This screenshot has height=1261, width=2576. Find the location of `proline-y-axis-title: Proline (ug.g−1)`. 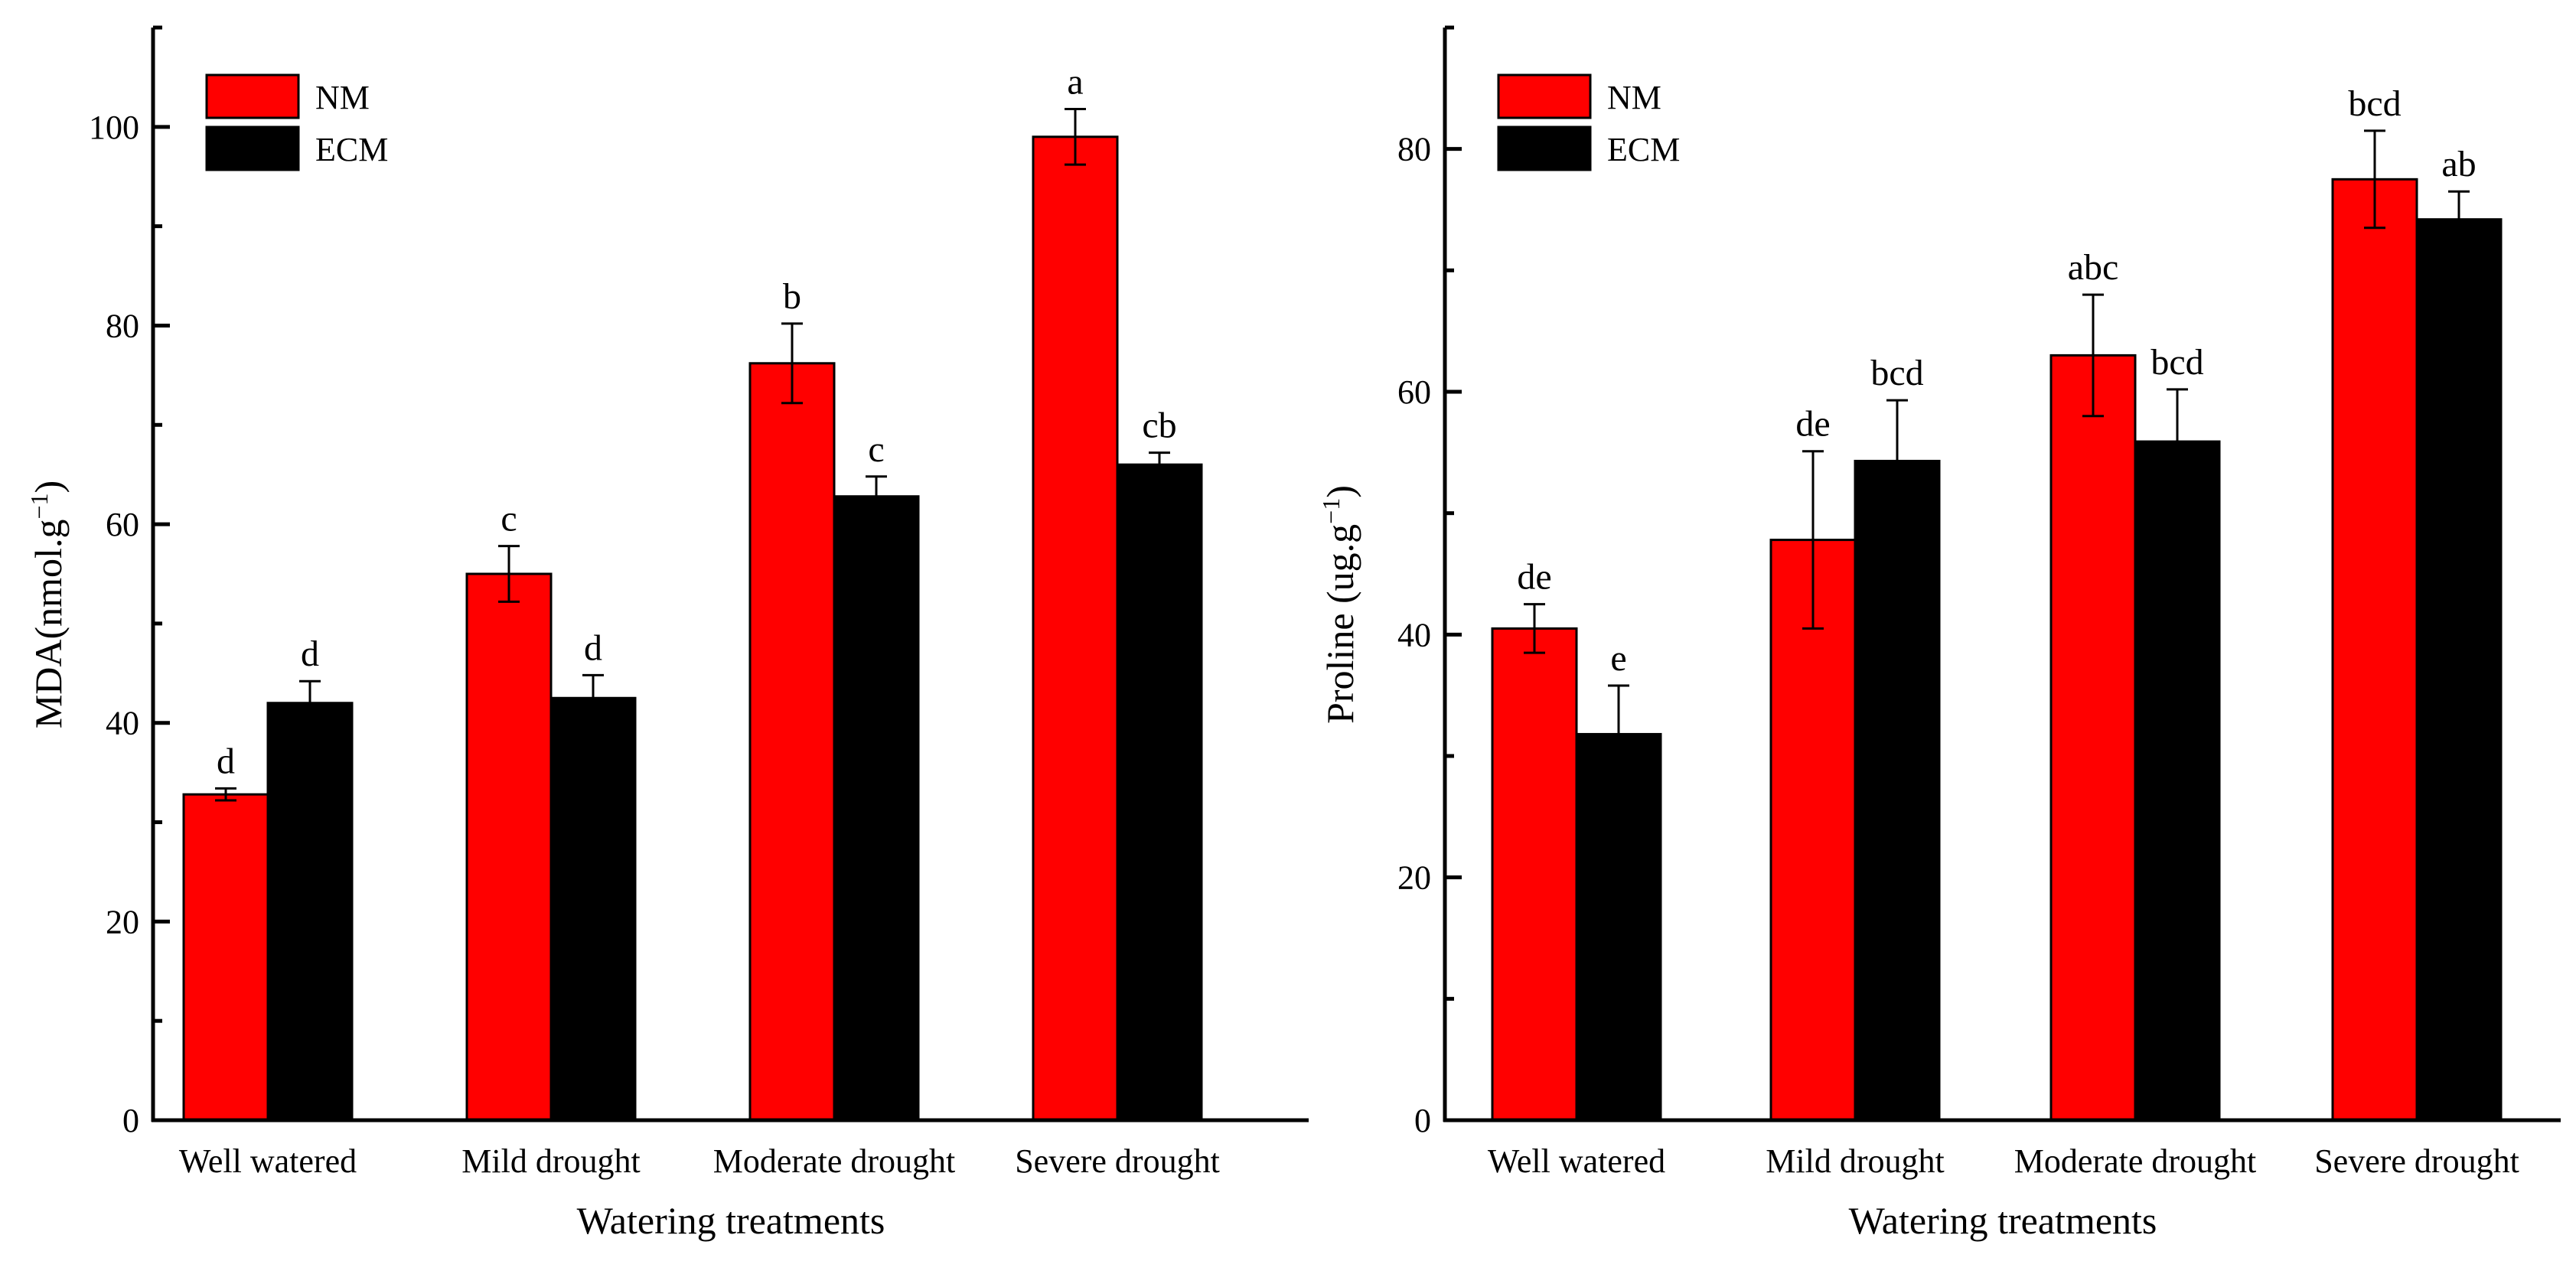

proline-y-axis-title: Proline (ug.g−1) is located at coordinates (1339, 604).